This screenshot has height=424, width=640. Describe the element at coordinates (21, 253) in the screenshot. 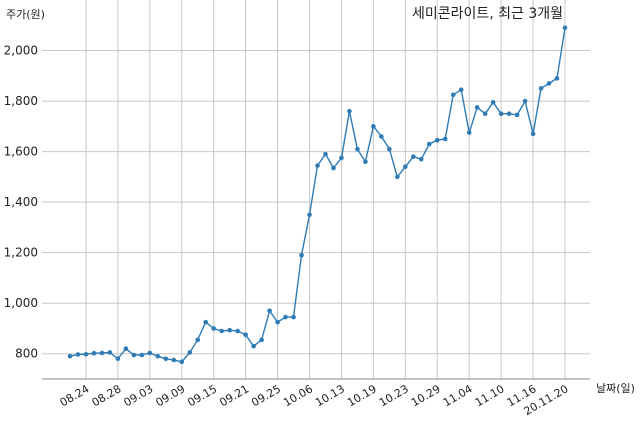

I see `y-tick-label: 1,200` at that location.